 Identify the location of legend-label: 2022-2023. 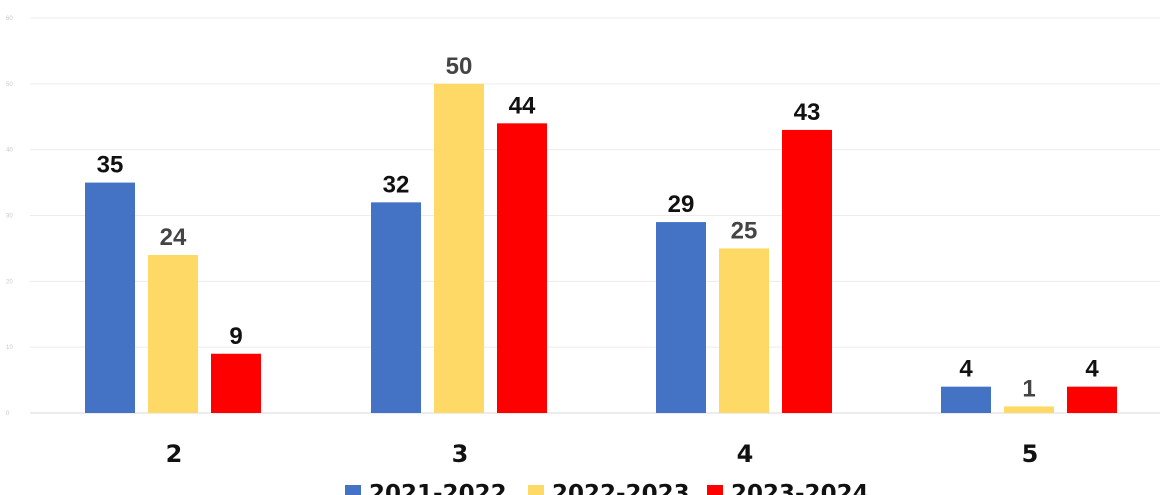
(621, 488).